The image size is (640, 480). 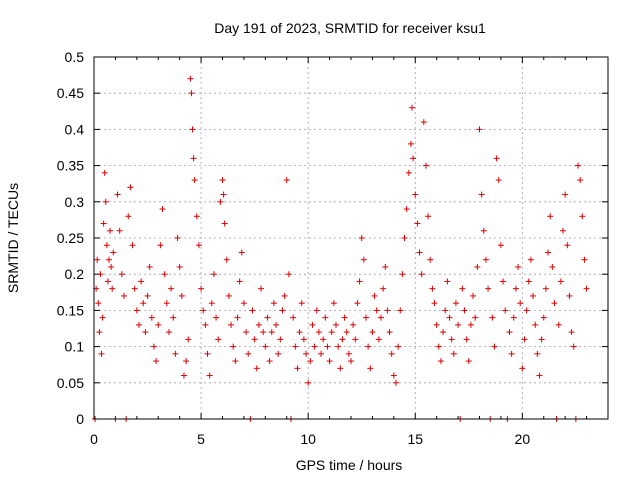 What do you see at coordinates (70, 238) in the screenshot?
I see `y-tick-label: 0.25` at bounding box center [70, 238].